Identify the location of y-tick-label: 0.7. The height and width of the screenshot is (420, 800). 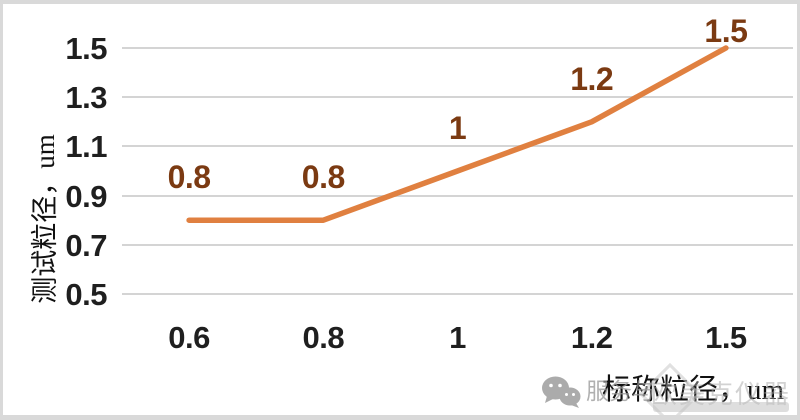
(86, 245).